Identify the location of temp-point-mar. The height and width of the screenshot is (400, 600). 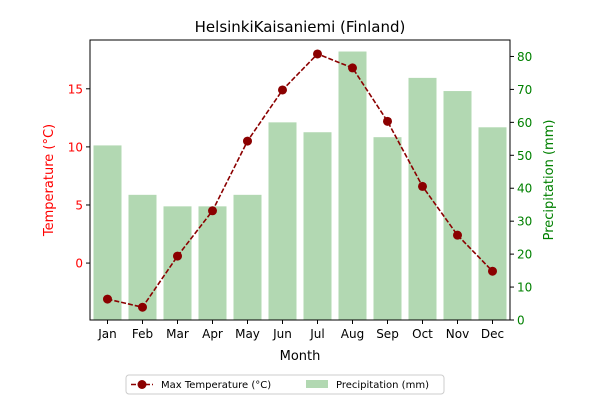
(177, 256).